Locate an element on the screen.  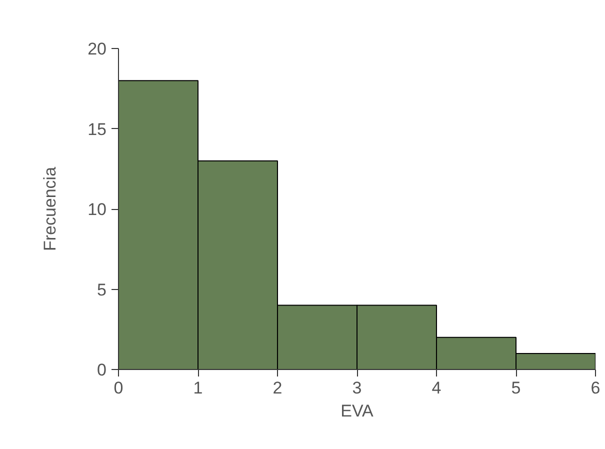
y-tick-label: 20 is located at coordinates (97, 49).